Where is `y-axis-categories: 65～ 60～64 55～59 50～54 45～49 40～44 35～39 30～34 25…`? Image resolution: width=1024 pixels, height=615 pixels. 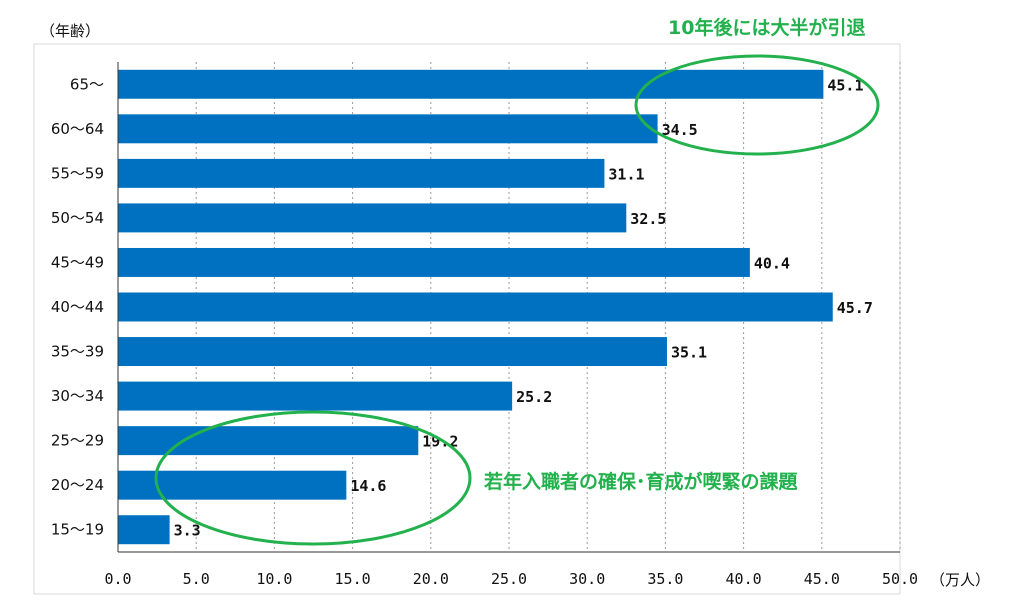
y-axis-categories: 65～ 60～64 55～59 50～54 45～49 40～44 35～39 30～34 25… is located at coordinates (77, 306).